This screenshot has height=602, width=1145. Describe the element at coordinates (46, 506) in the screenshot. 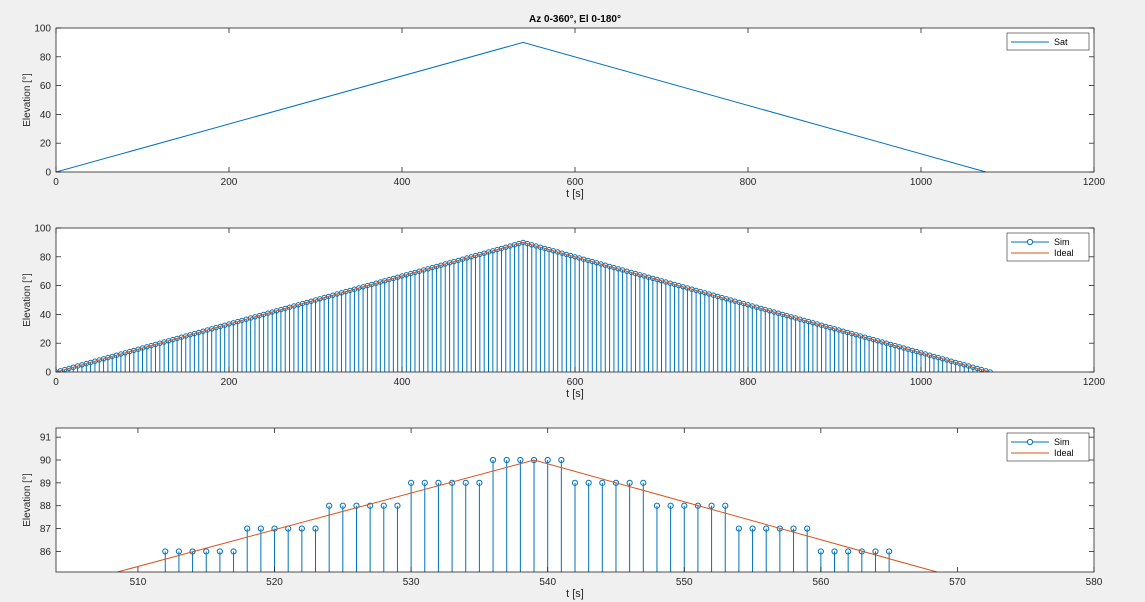

I see `y-tick-label: 88` at that location.